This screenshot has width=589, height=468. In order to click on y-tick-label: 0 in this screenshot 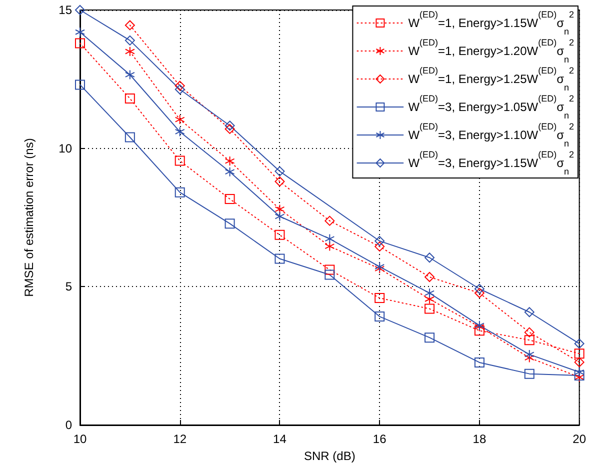, I will do `click(68, 425)`.